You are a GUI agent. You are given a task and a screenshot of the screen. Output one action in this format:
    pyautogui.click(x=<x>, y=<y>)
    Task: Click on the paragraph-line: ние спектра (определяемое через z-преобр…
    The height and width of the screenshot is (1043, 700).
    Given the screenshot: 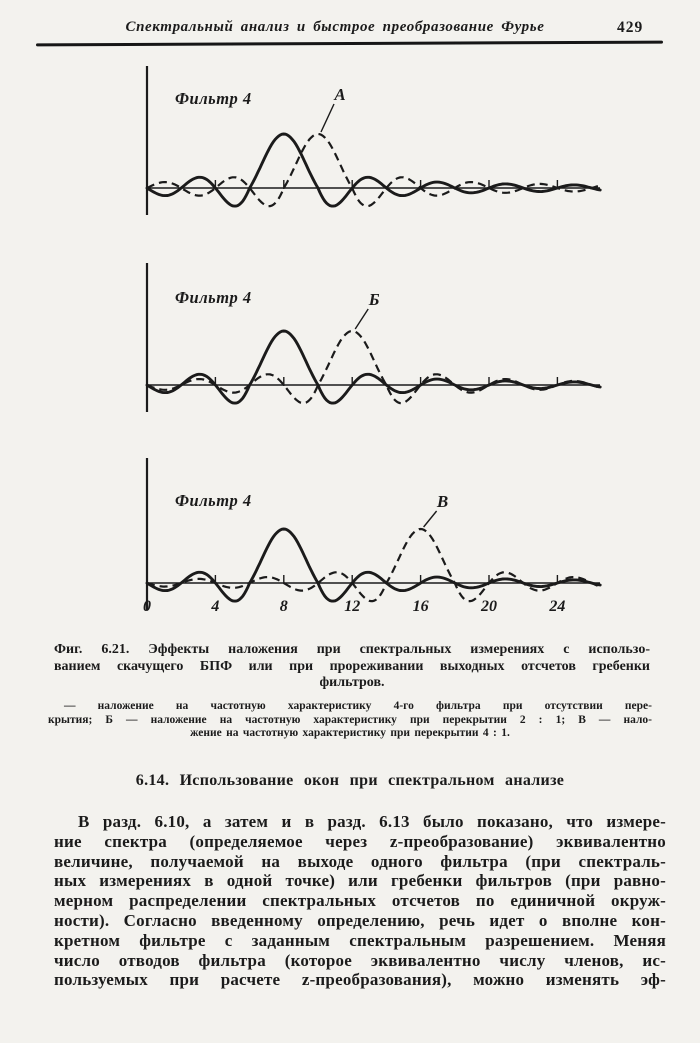 What is the action you would take?
    pyautogui.click(x=360, y=841)
    